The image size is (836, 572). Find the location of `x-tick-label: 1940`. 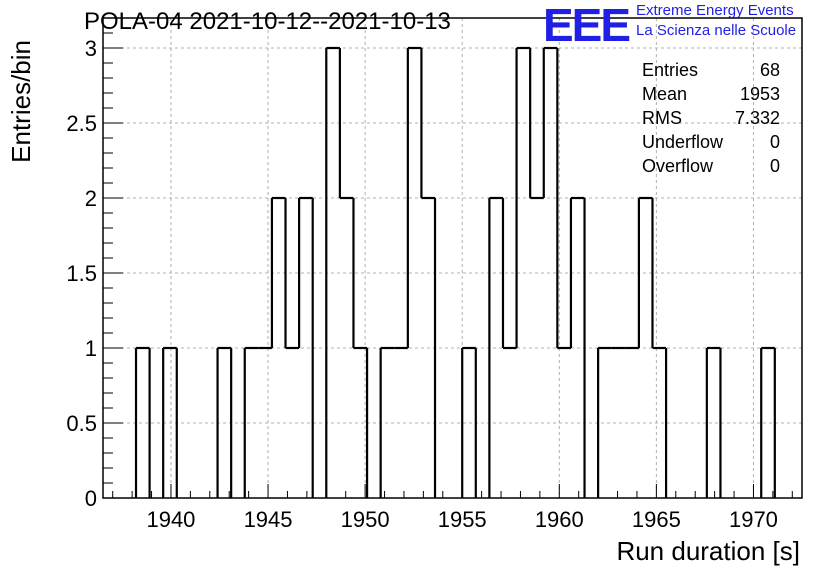

x-tick-label: 1940 is located at coordinates (170, 519).